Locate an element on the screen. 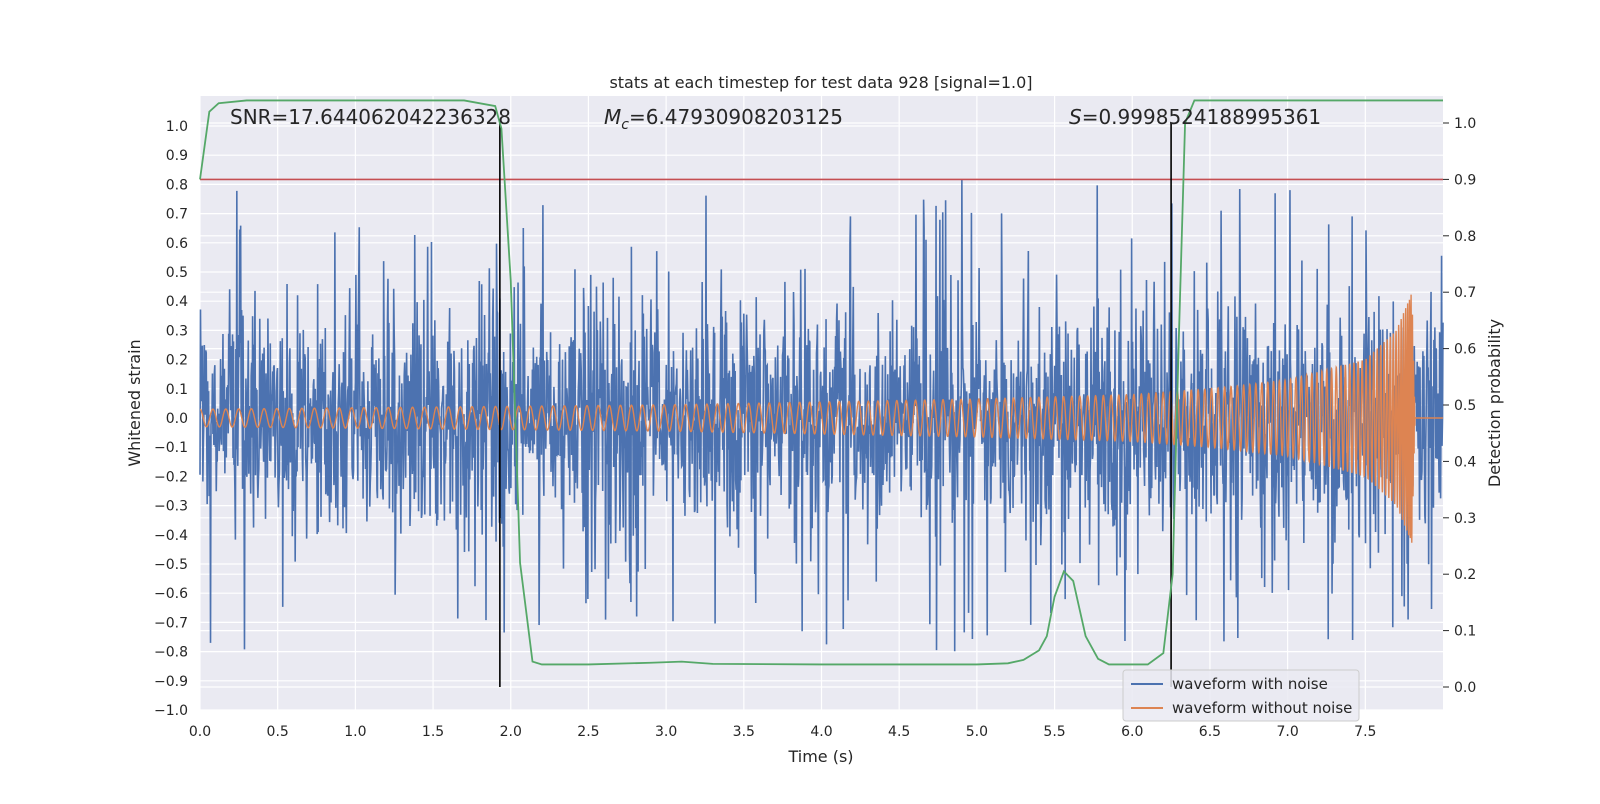  y2-tick-label: 0.8 is located at coordinates (1465, 237).